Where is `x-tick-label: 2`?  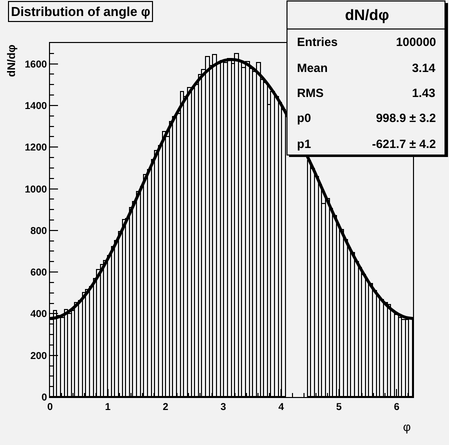
x-tick-label: 2 is located at coordinates (165, 407).